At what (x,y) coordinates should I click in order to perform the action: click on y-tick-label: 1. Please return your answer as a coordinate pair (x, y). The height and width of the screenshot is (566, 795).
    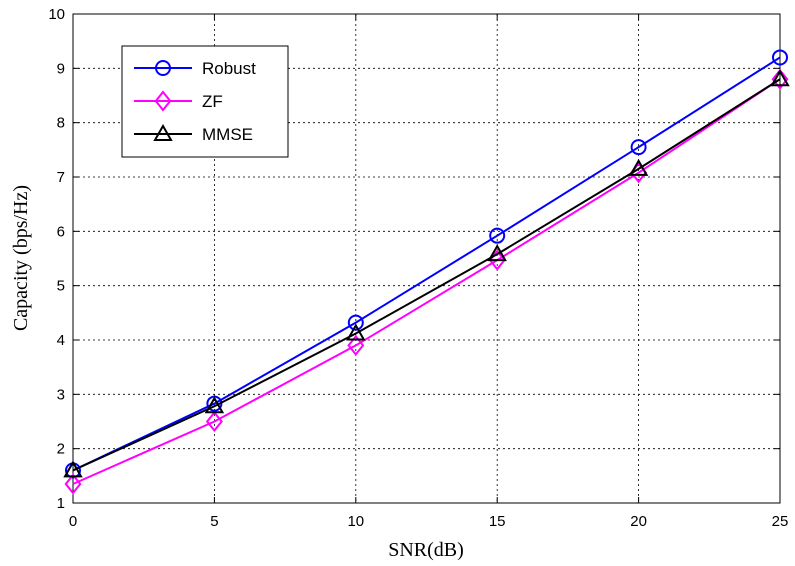
    Looking at the image, I should click on (61, 503).